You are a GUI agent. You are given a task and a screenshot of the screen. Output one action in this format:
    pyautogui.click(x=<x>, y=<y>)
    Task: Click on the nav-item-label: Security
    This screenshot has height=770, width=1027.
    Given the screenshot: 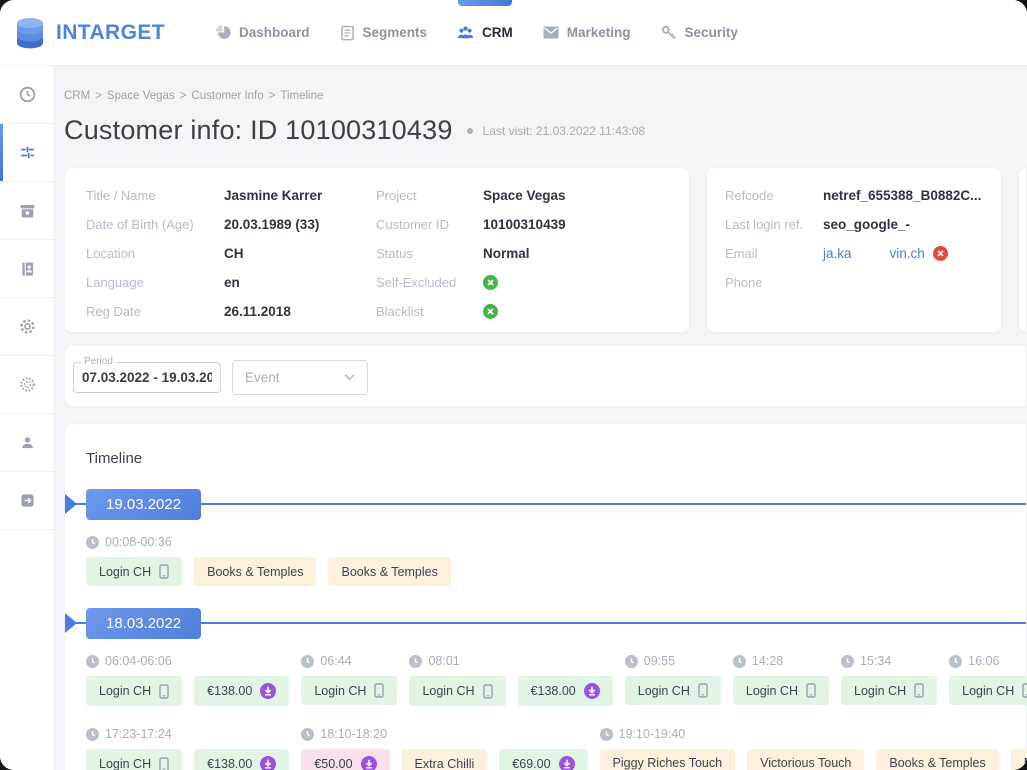 What is the action you would take?
    pyautogui.click(x=711, y=32)
    